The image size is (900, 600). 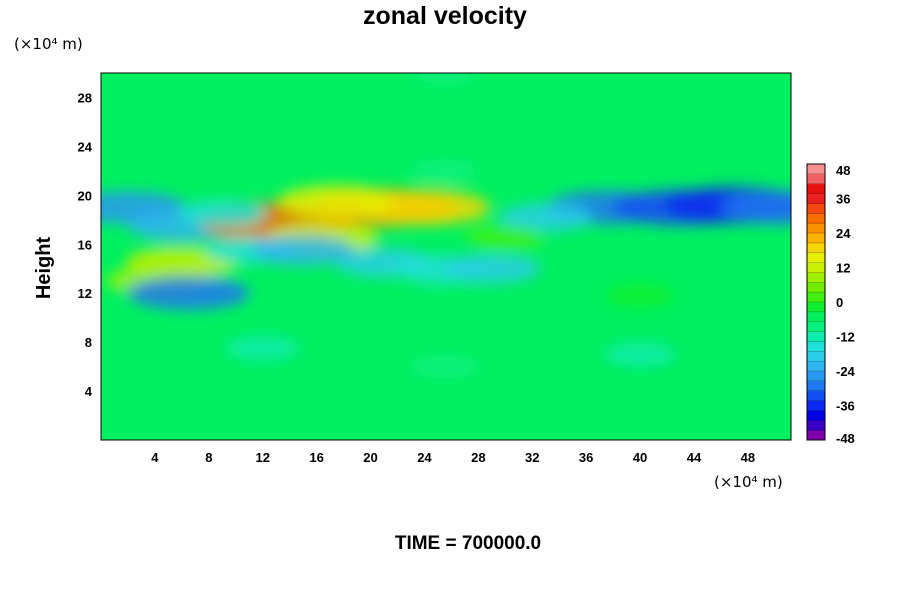 I want to click on y-tick-label: 20, so click(x=85, y=195).